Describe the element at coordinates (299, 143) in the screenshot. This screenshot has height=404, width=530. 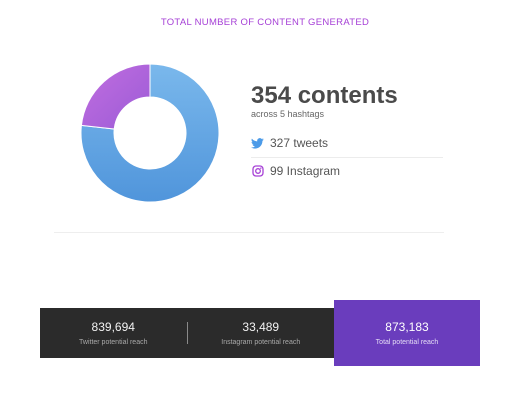
I see `tweets-count: 327 tweets` at that location.